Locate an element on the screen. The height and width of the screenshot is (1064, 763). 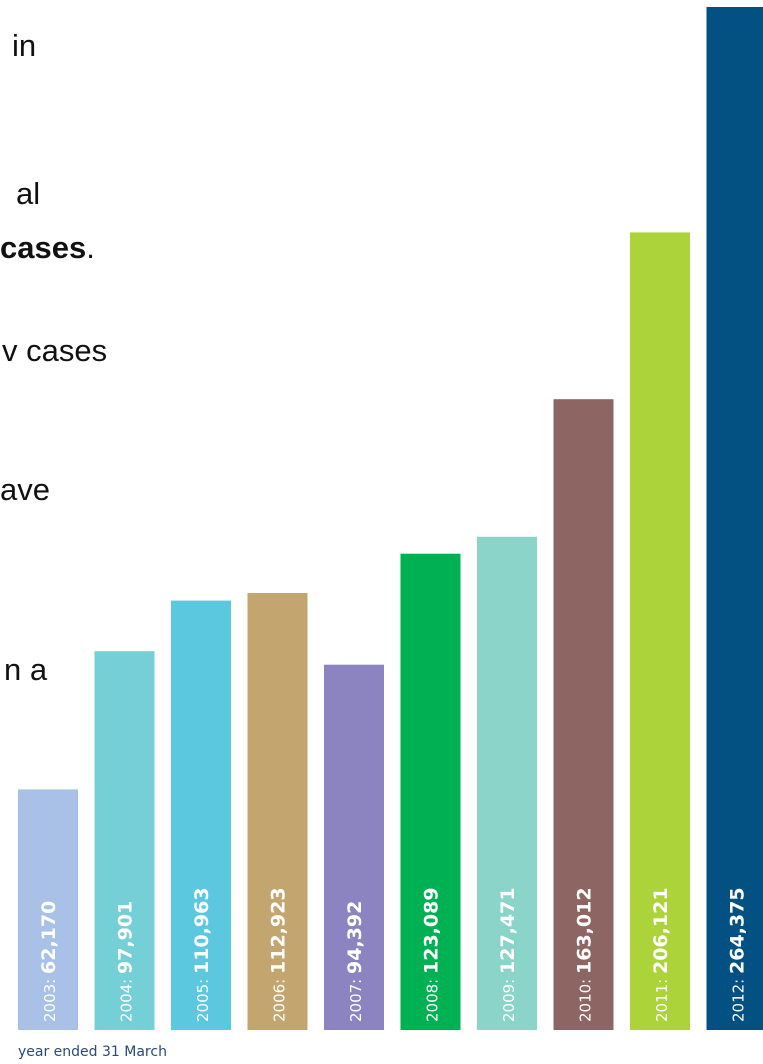
bar-label-2005: 2005: 110,963 is located at coordinates (202, 954).